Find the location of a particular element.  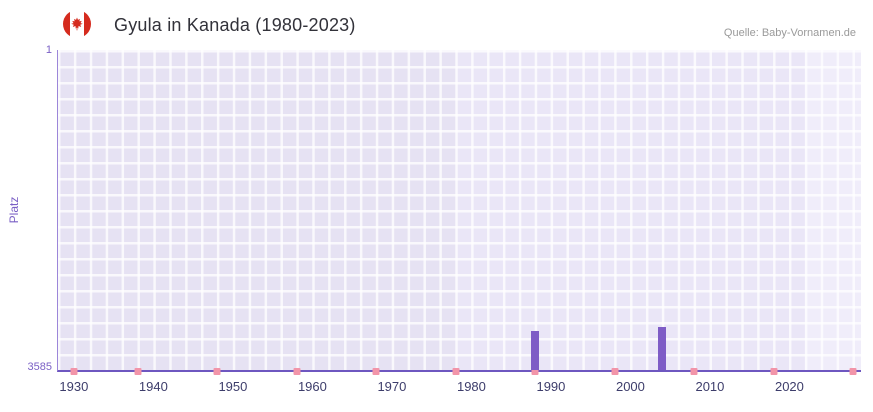

canada-flag-icon is located at coordinates (77, 24).